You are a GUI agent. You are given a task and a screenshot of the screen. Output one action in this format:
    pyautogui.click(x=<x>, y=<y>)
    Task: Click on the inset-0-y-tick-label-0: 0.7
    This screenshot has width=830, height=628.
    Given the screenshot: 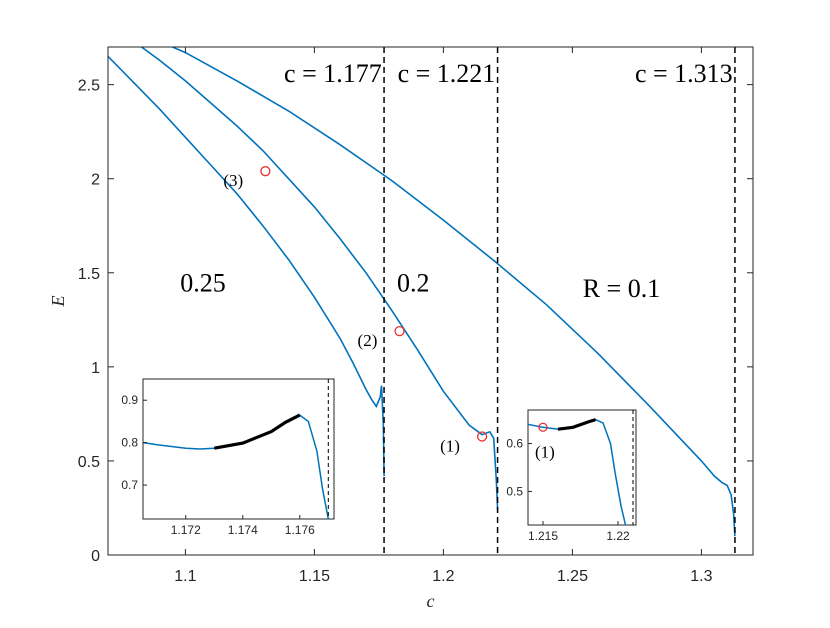 What is the action you would take?
    pyautogui.click(x=129, y=485)
    